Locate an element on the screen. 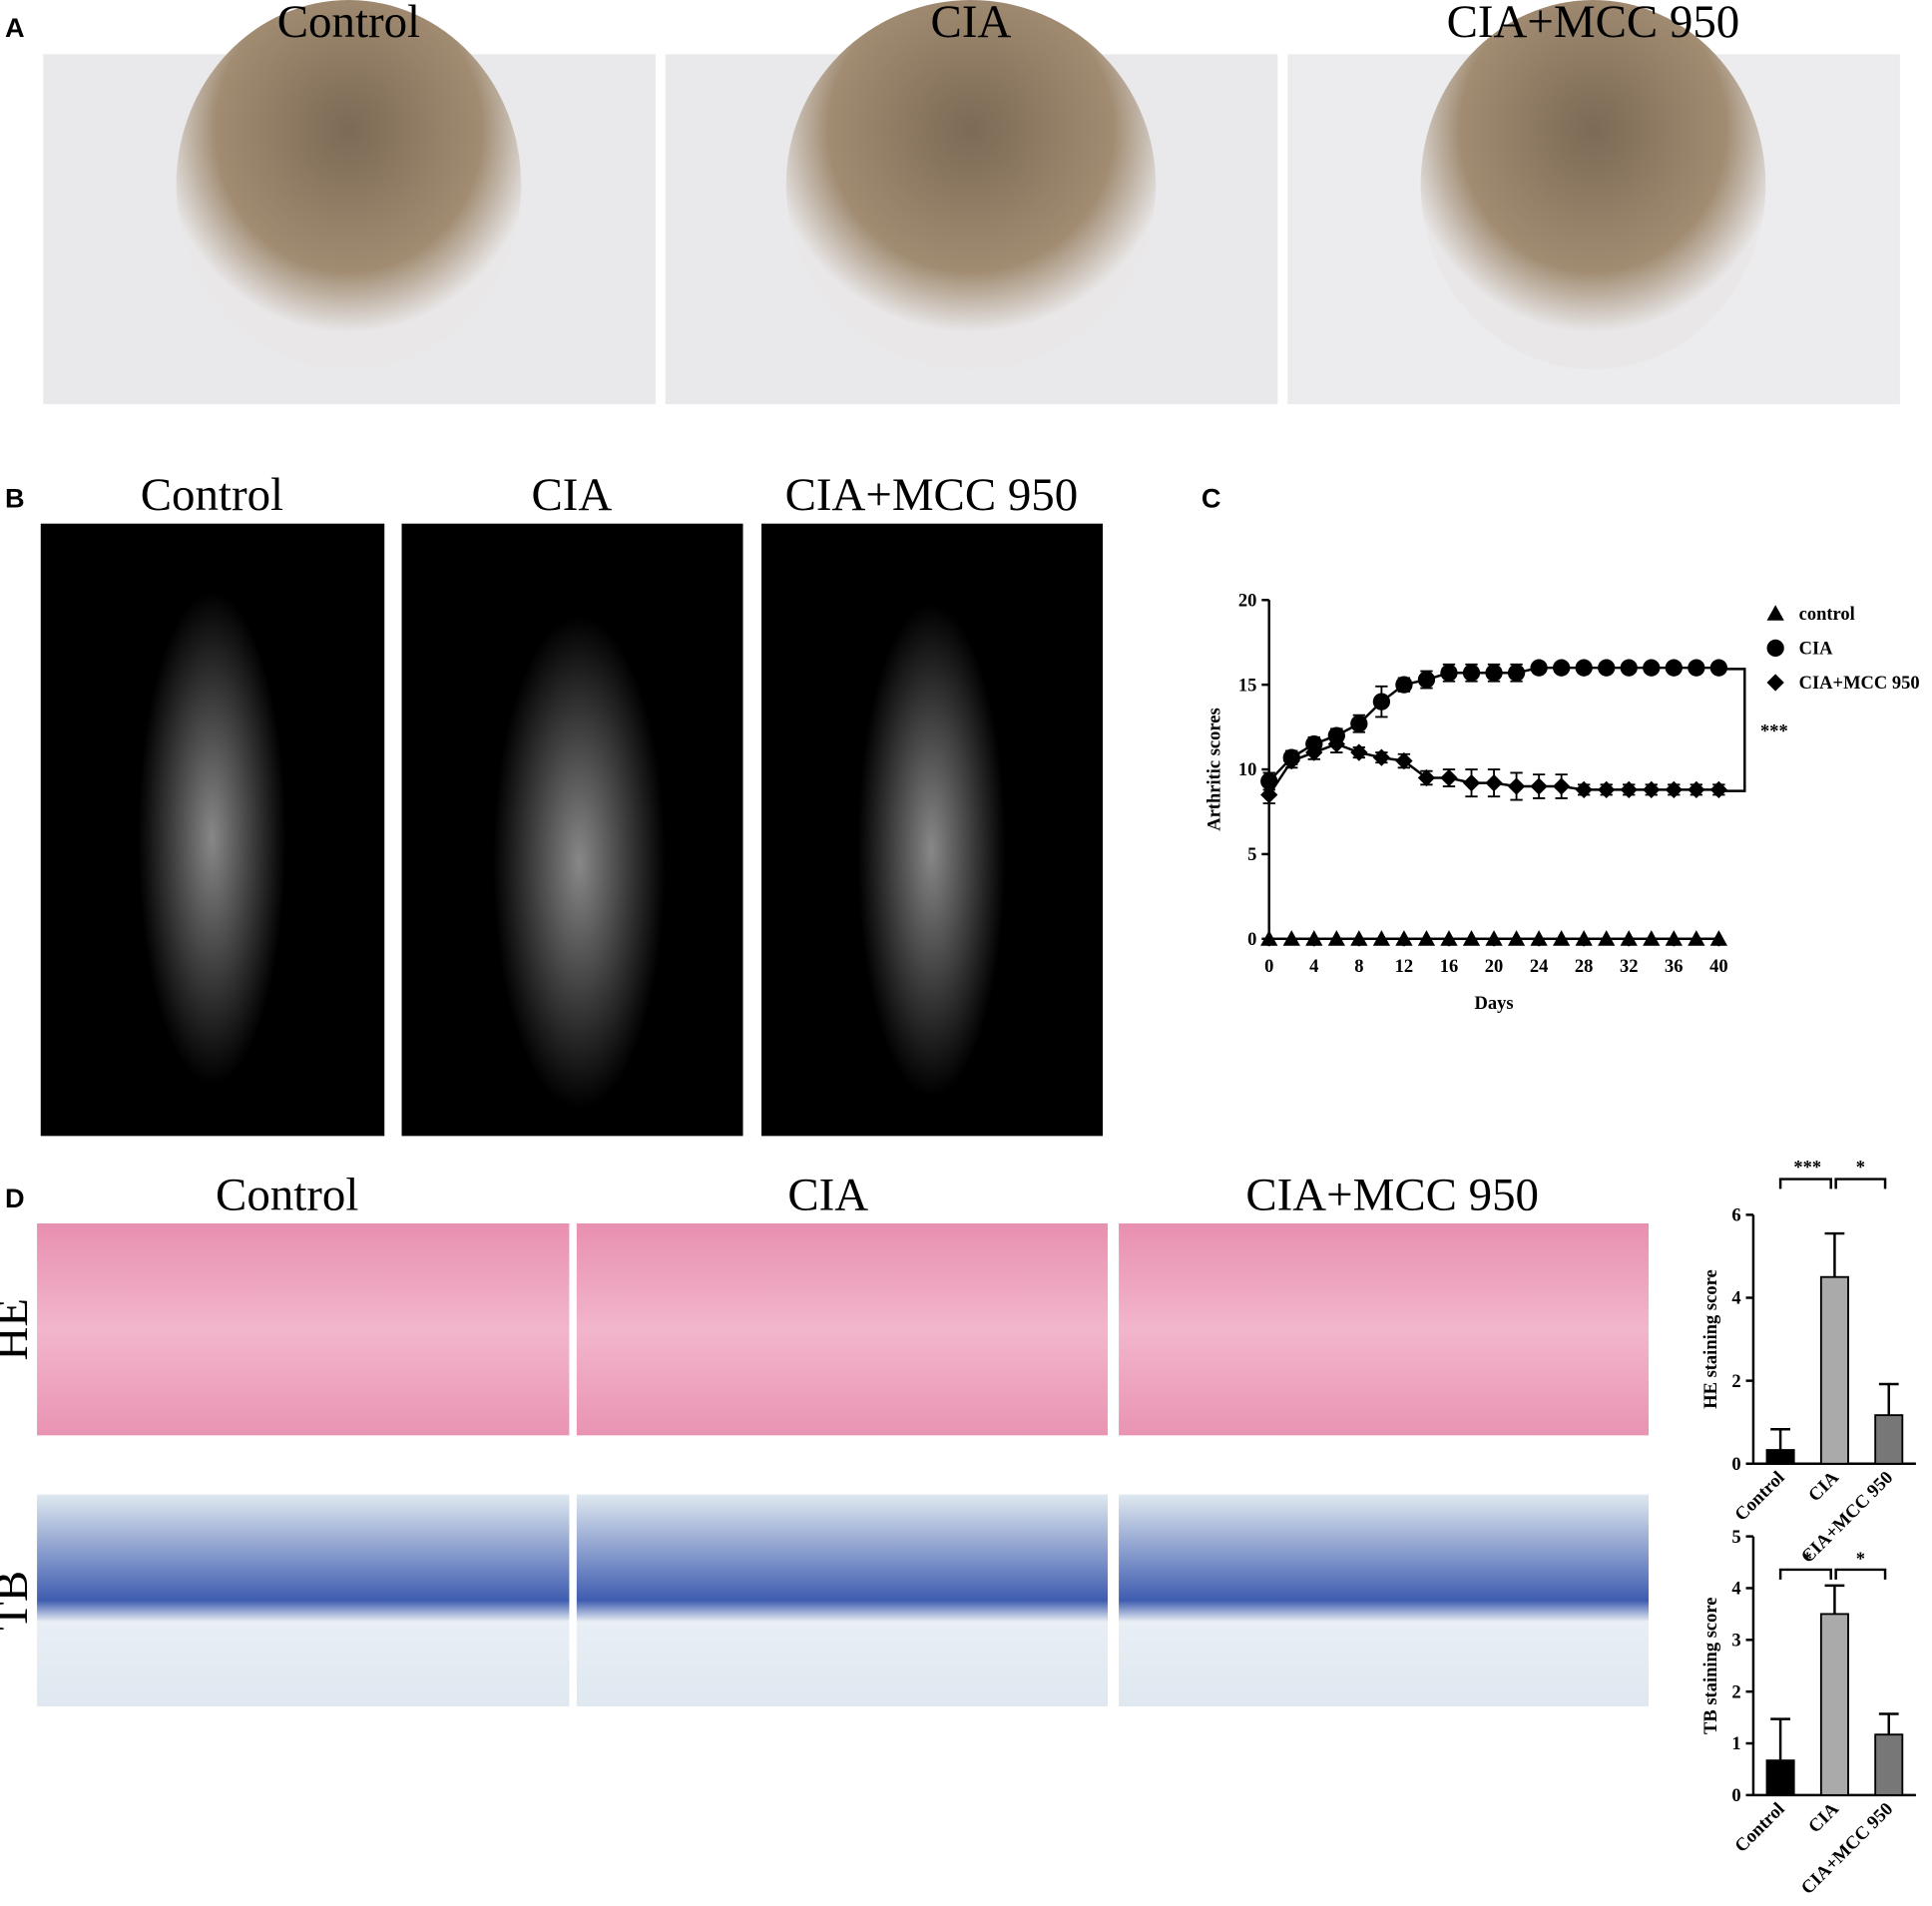  x-tick-label: 16 is located at coordinates (1449, 967).